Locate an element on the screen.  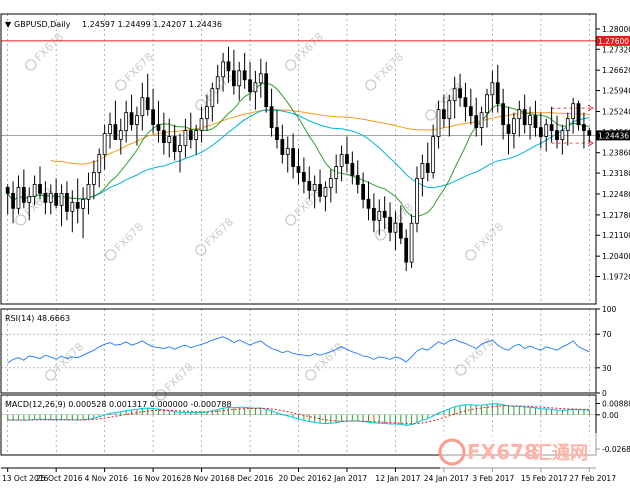
x-tick-label: 15 Feb 2017 is located at coordinates (544, 478).